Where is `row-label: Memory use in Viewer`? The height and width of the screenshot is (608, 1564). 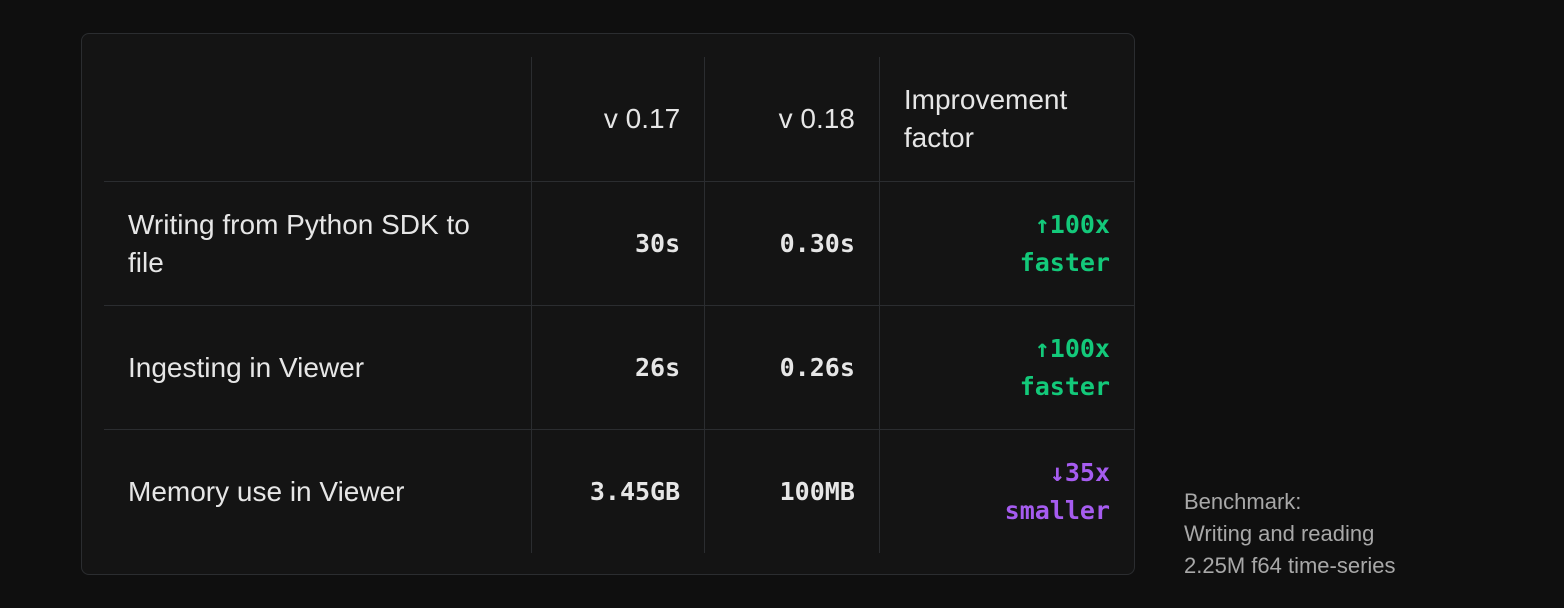 row-label: Memory use in Viewer is located at coordinates (318, 491).